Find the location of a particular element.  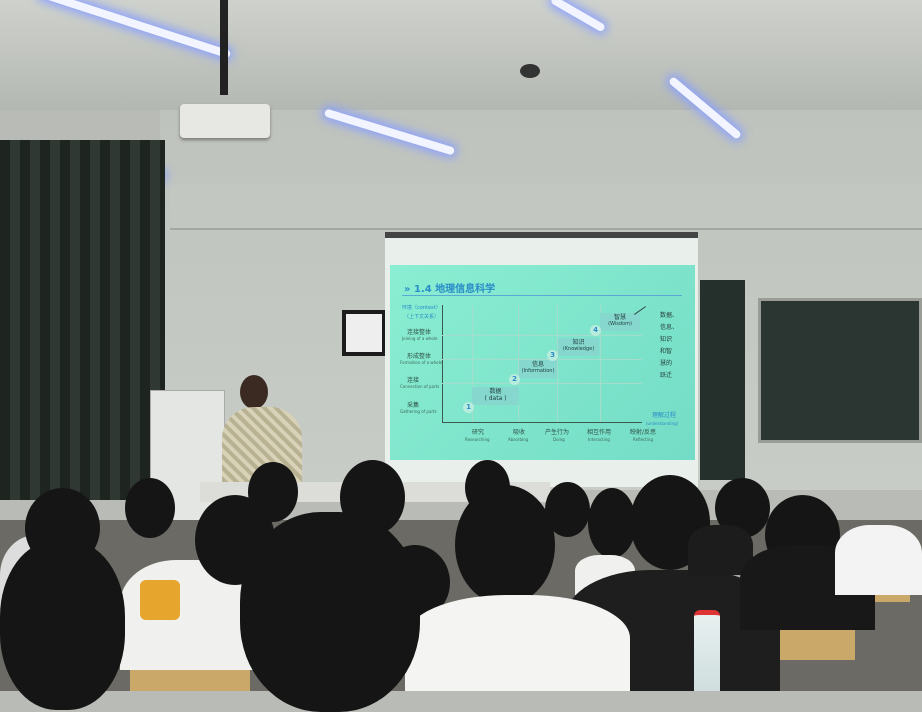

wall-clock is located at coordinates (364, 333).